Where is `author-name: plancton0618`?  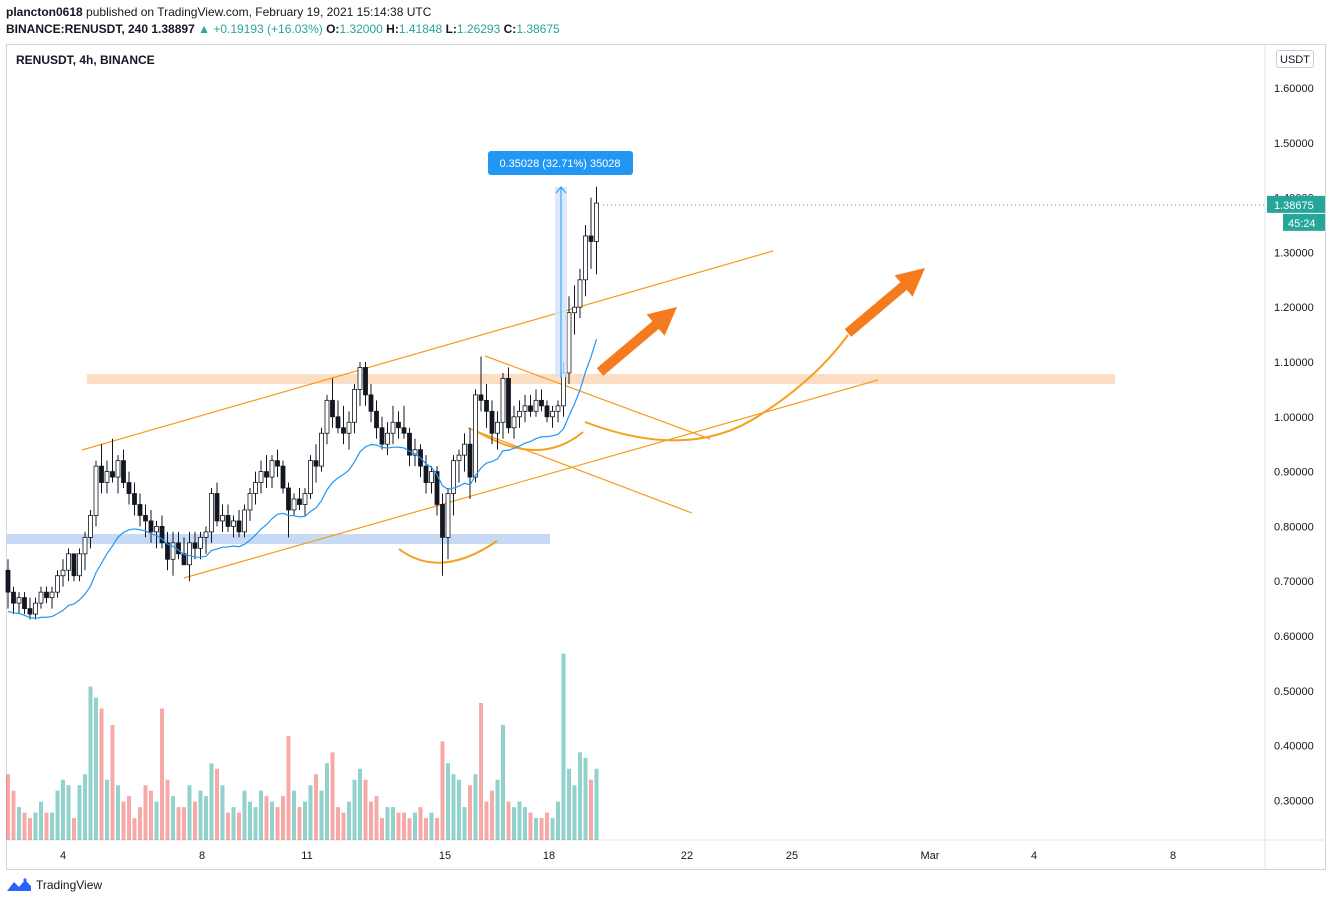
author-name: plancton0618 is located at coordinates (44, 12).